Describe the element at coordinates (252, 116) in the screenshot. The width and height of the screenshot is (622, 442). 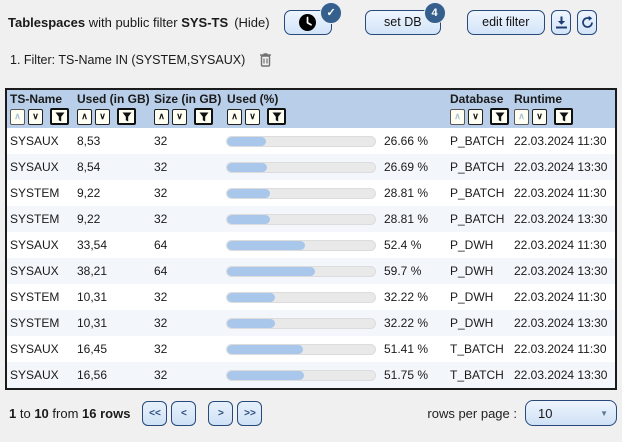
I see `used-pct-sort-desc-button: ∨` at that location.